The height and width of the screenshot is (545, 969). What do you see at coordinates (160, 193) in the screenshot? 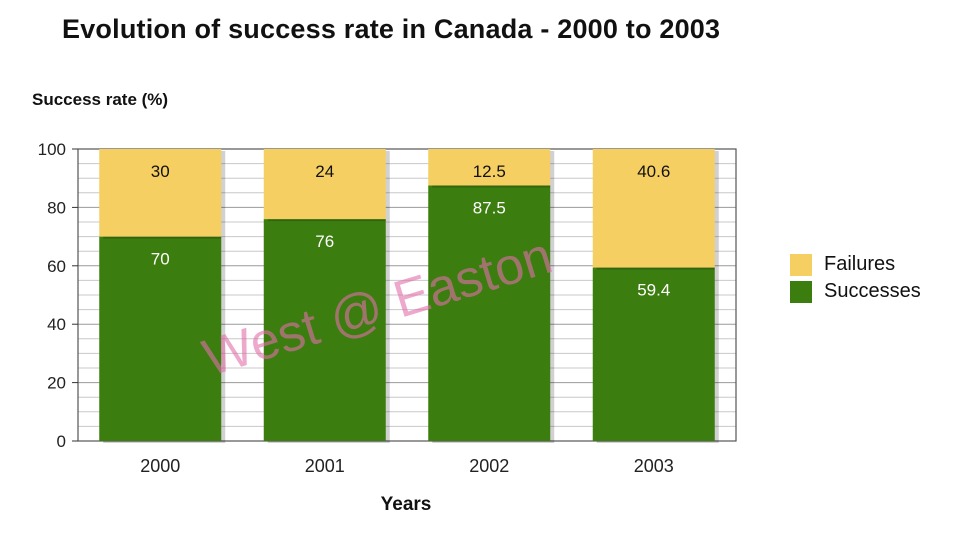
I see `bar-failures-2000` at bounding box center [160, 193].